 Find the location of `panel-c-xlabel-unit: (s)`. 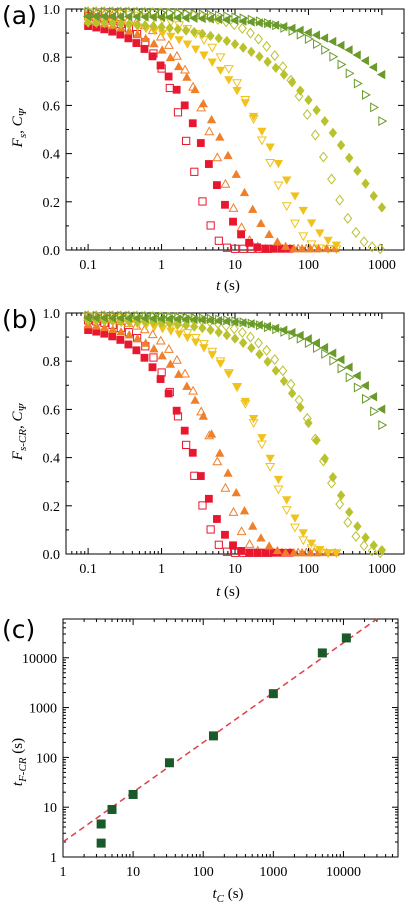

panel-c-xlabel-unit: (s) is located at coordinates (234, 894).